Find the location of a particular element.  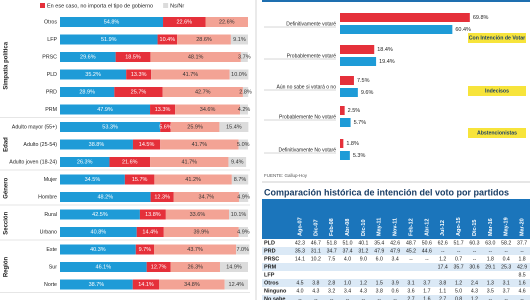

table-cell: 4.0 is located at coordinates (299, 291).